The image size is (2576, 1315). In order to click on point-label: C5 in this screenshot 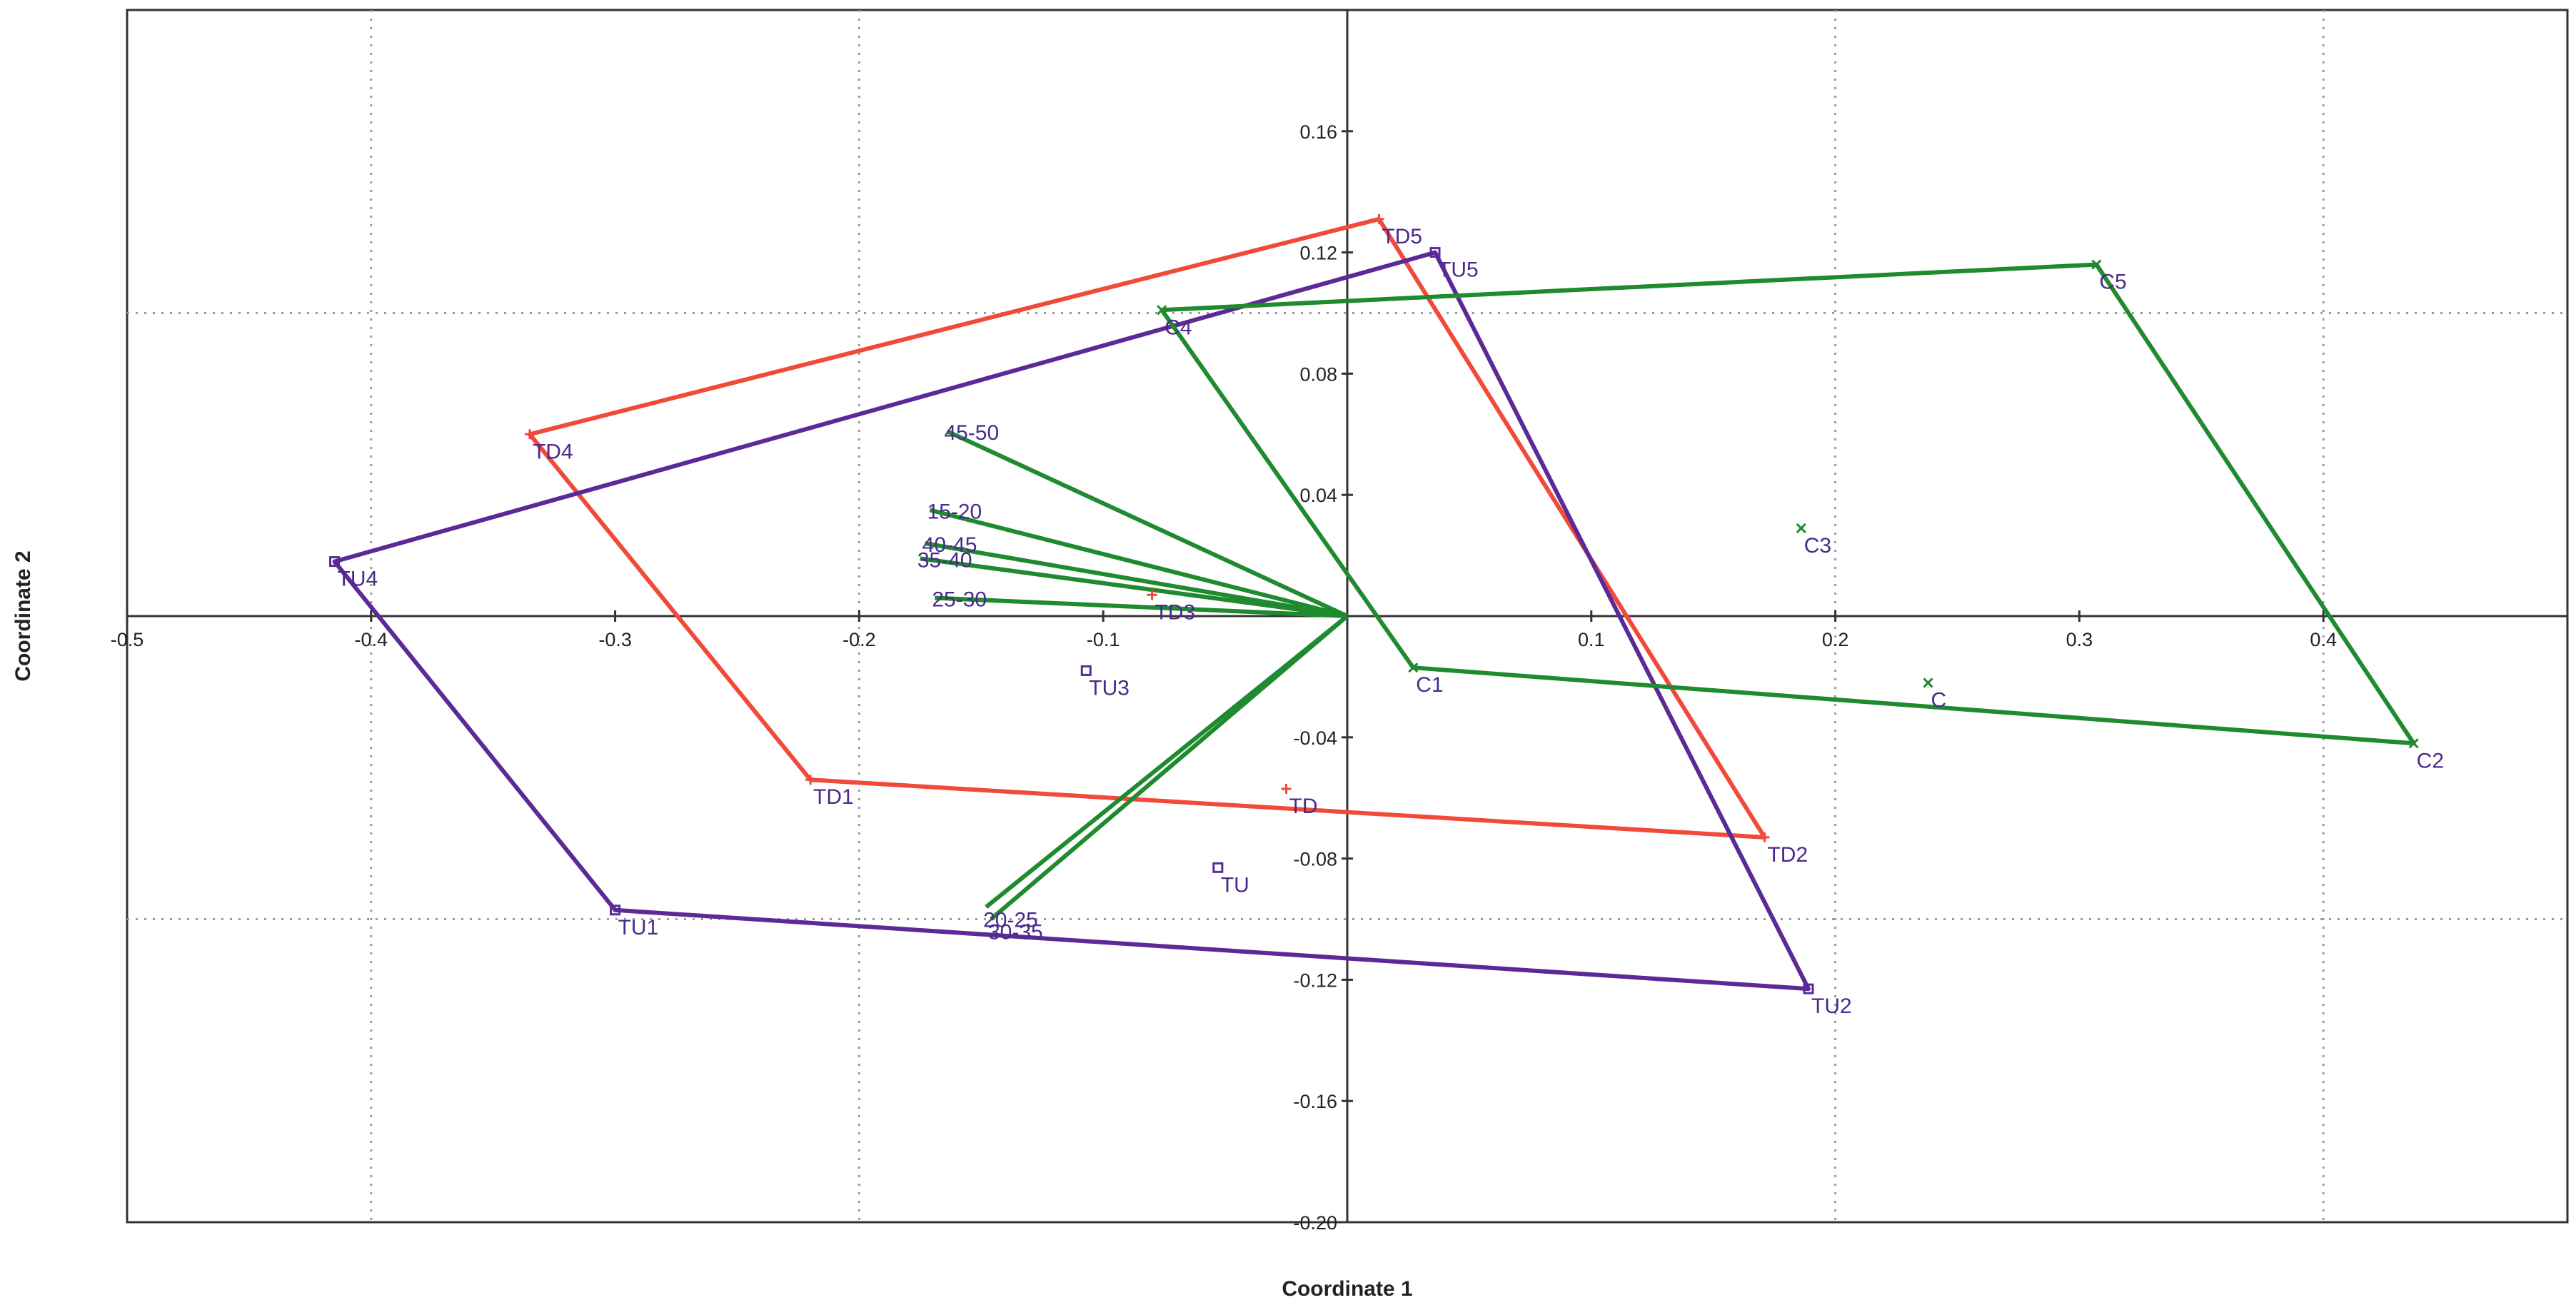, I will do `click(2112, 282)`.